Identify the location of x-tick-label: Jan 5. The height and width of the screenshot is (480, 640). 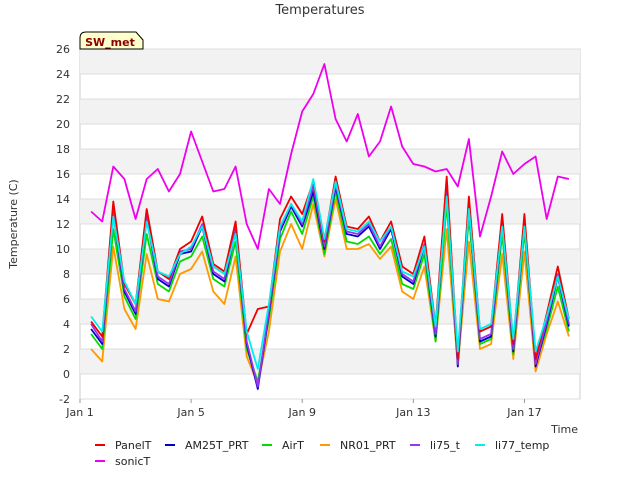
(190, 412).